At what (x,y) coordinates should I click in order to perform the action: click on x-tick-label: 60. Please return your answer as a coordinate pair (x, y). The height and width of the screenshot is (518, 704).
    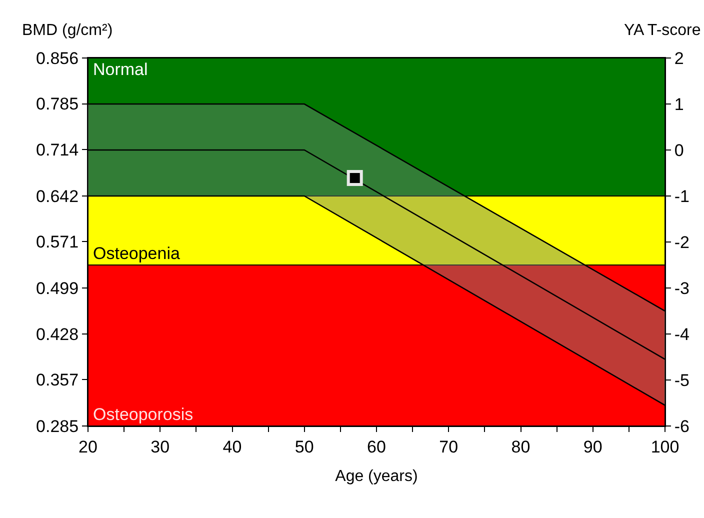
    Looking at the image, I should click on (376, 446).